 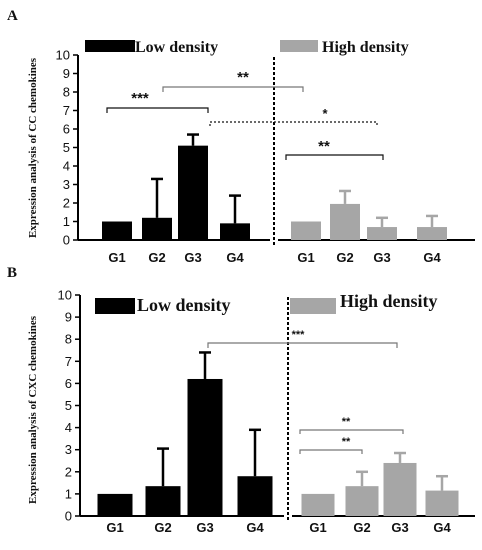 What do you see at coordinates (33, 147) in the screenshot?
I see `y-axis-label: Expression analysis of CC chemokines` at bounding box center [33, 147].